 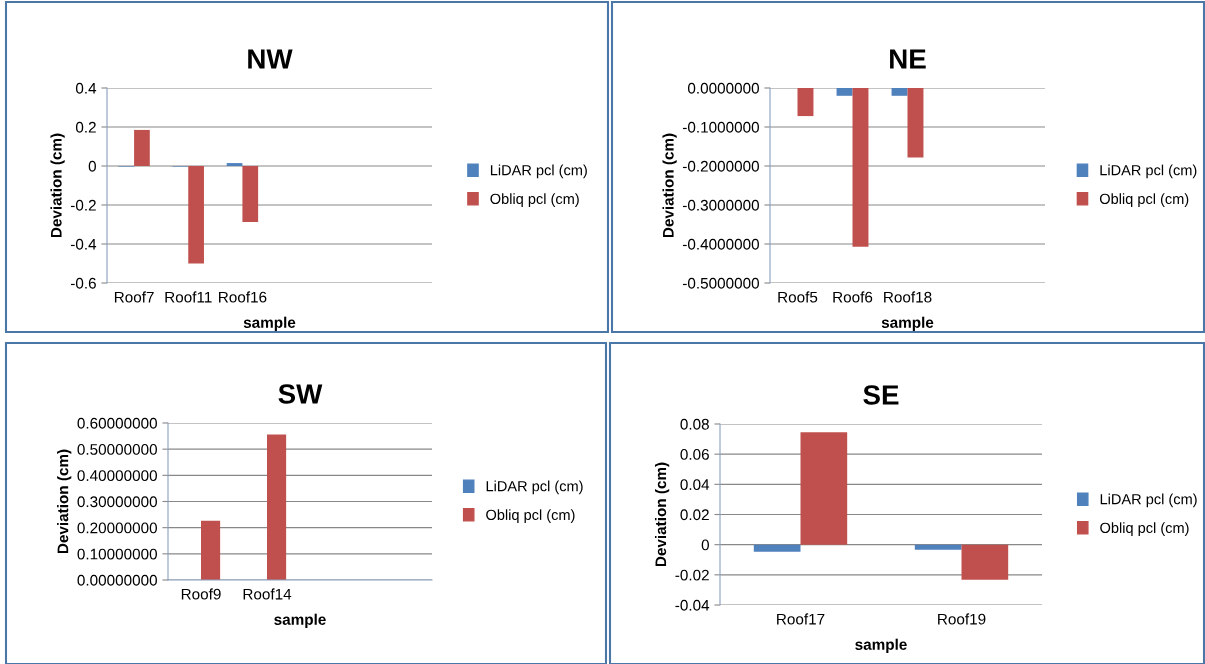 What do you see at coordinates (720, 244) in the screenshot?
I see `y-tick-label: -0.4000000` at bounding box center [720, 244].